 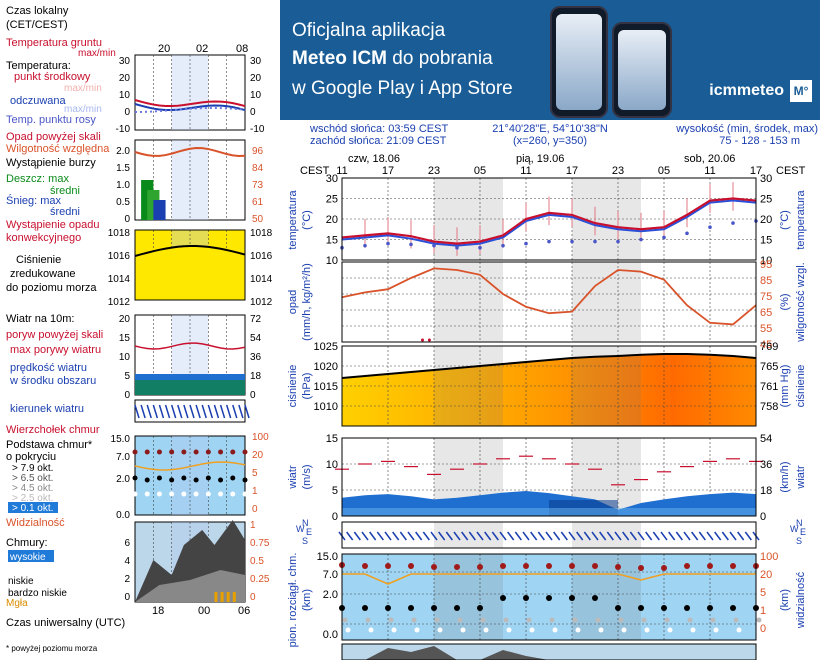 What do you see at coordinates (429, 340) in the screenshot?
I see `precip-mark` at bounding box center [429, 340].